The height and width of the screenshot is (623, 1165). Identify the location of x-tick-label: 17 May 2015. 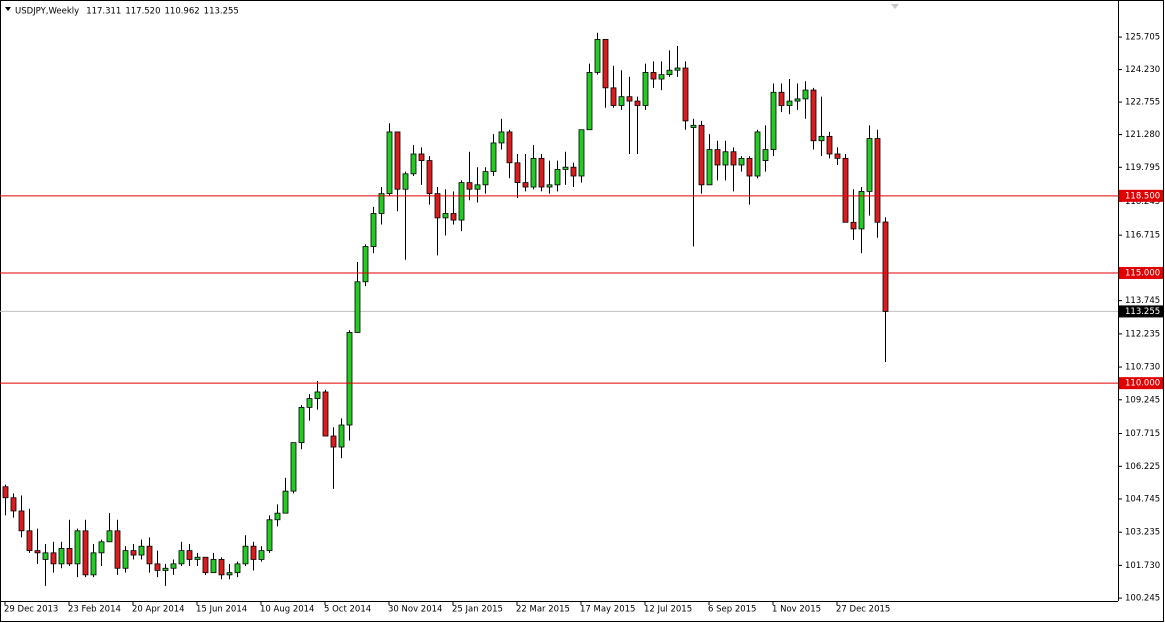
(607, 610).